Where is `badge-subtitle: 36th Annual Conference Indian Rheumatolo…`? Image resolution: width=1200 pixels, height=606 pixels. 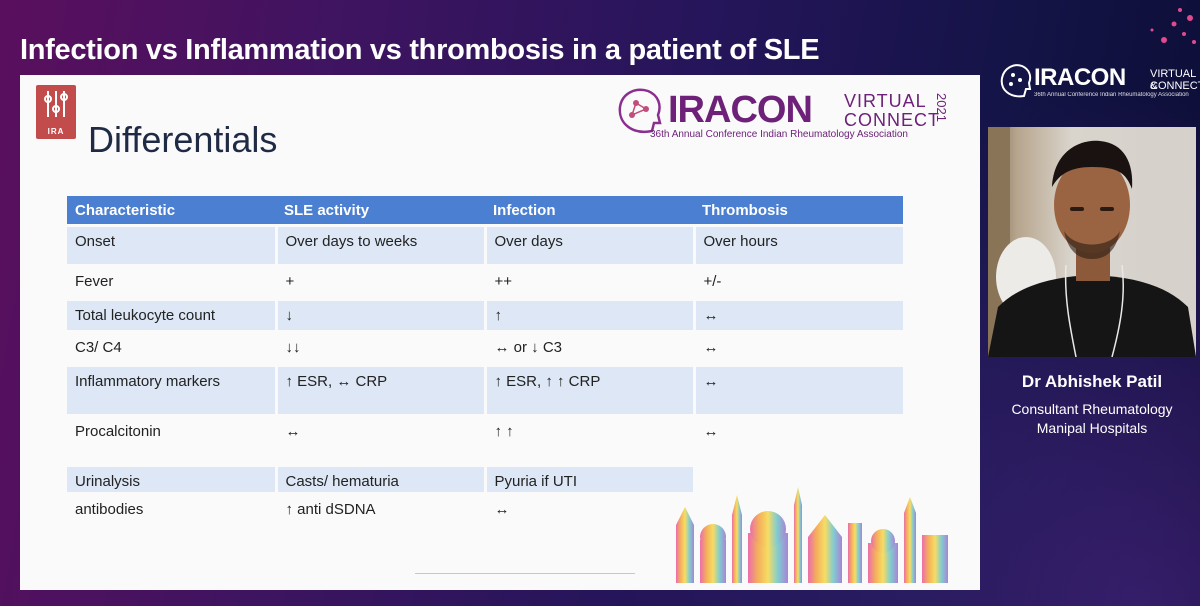 badge-subtitle: 36th Annual Conference Indian Rheumatolo… is located at coordinates (1111, 95).